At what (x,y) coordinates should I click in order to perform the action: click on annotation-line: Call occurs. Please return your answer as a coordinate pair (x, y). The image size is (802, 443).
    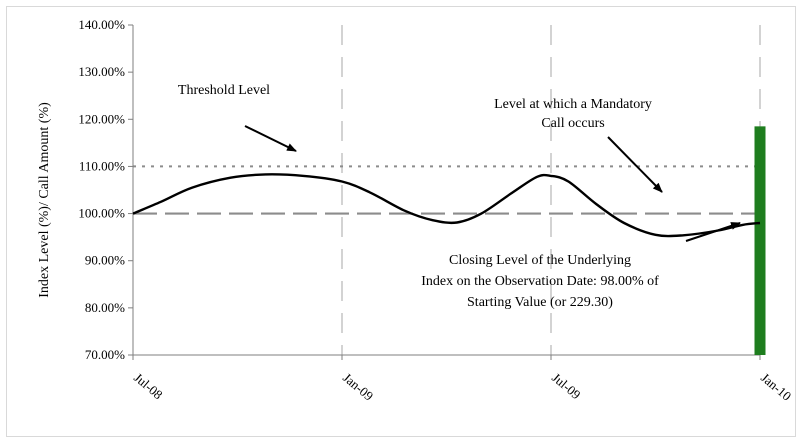
    Looking at the image, I should click on (572, 123).